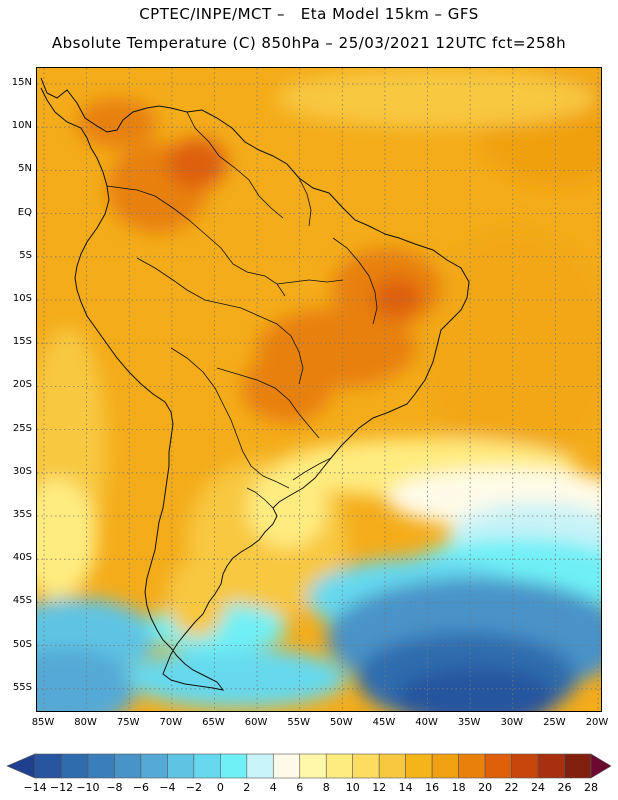 The image size is (618, 800). Describe the element at coordinates (538, 787) in the screenshot. I see `colorbar-tick-label: 24` at that location.